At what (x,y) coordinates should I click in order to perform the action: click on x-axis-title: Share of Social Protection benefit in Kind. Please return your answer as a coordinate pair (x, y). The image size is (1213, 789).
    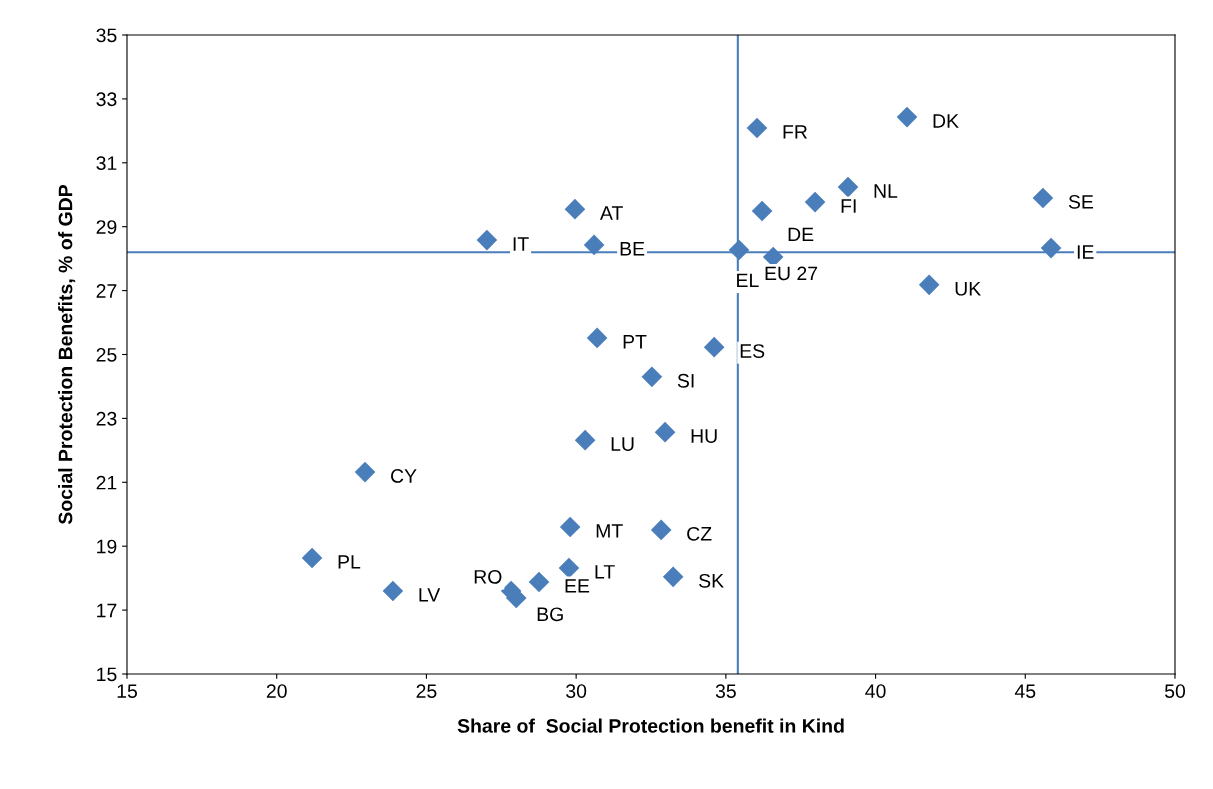
    Looking at the image, I should click on (650, 725).